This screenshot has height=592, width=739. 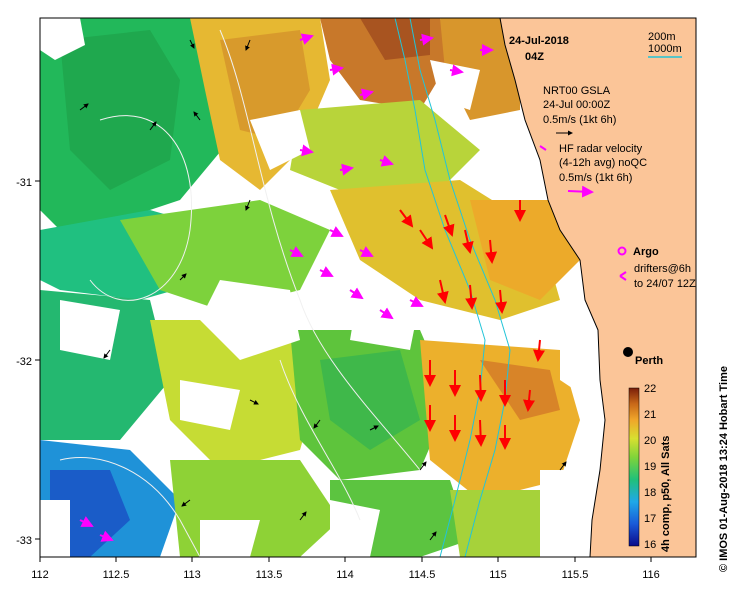 I want to click on date-label: 24-Jul-2018, so click(x=539, y=41).